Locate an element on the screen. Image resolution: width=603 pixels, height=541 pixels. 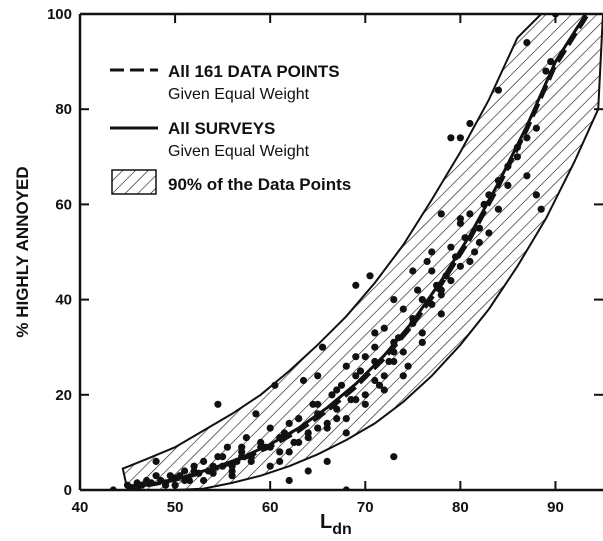
x-tick-label: 40 is located at coordinates (80, 507).